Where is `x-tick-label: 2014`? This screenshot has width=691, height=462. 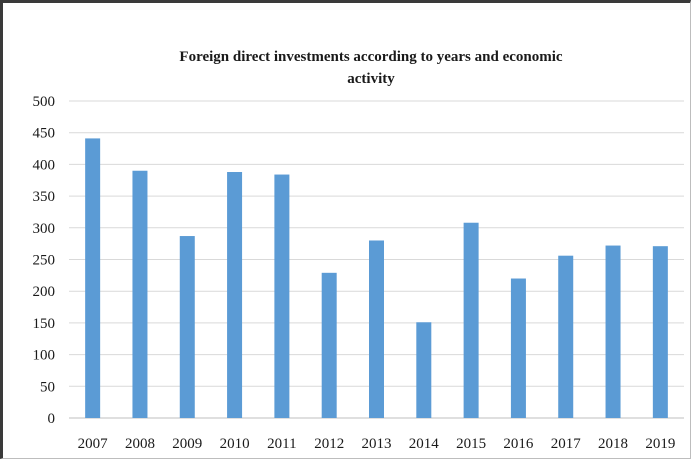
x-tick-label: 2014 is located at coordinates (424, 444).